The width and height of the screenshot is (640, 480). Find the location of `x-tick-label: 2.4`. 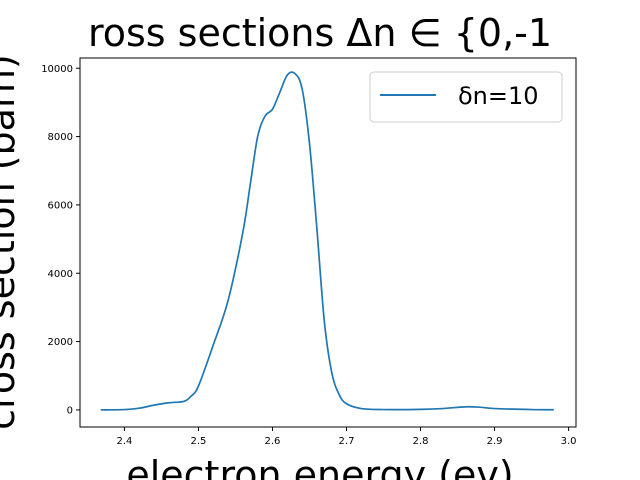

x-tick-label: 2.4 is located at coordinates (124, 441).